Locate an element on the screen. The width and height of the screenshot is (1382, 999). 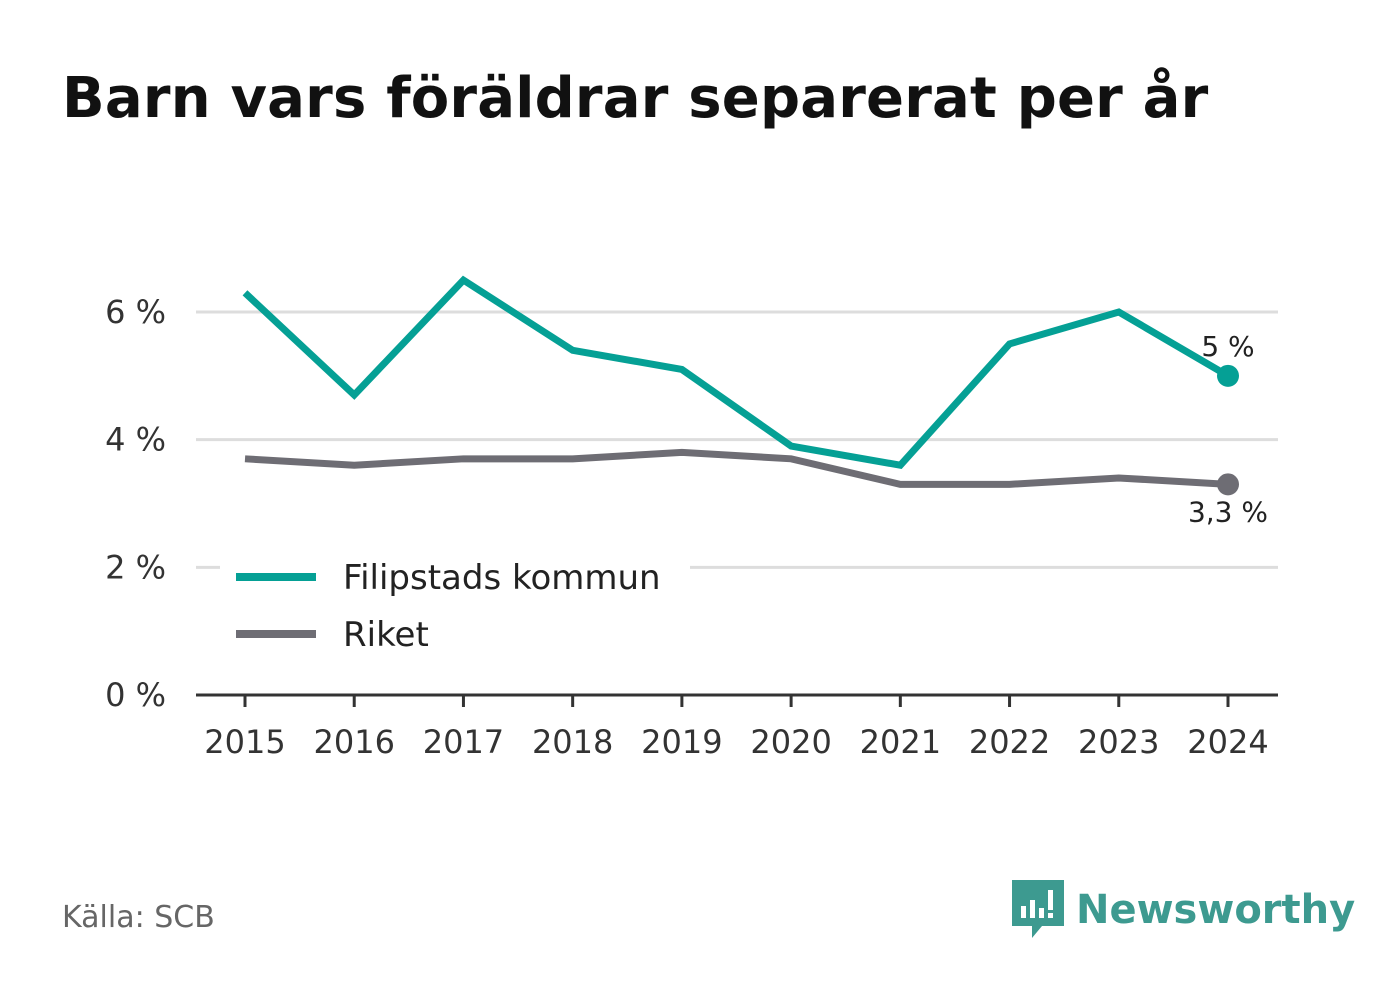
x-tick-label: 2023 is located at coordinates (1118, 742).